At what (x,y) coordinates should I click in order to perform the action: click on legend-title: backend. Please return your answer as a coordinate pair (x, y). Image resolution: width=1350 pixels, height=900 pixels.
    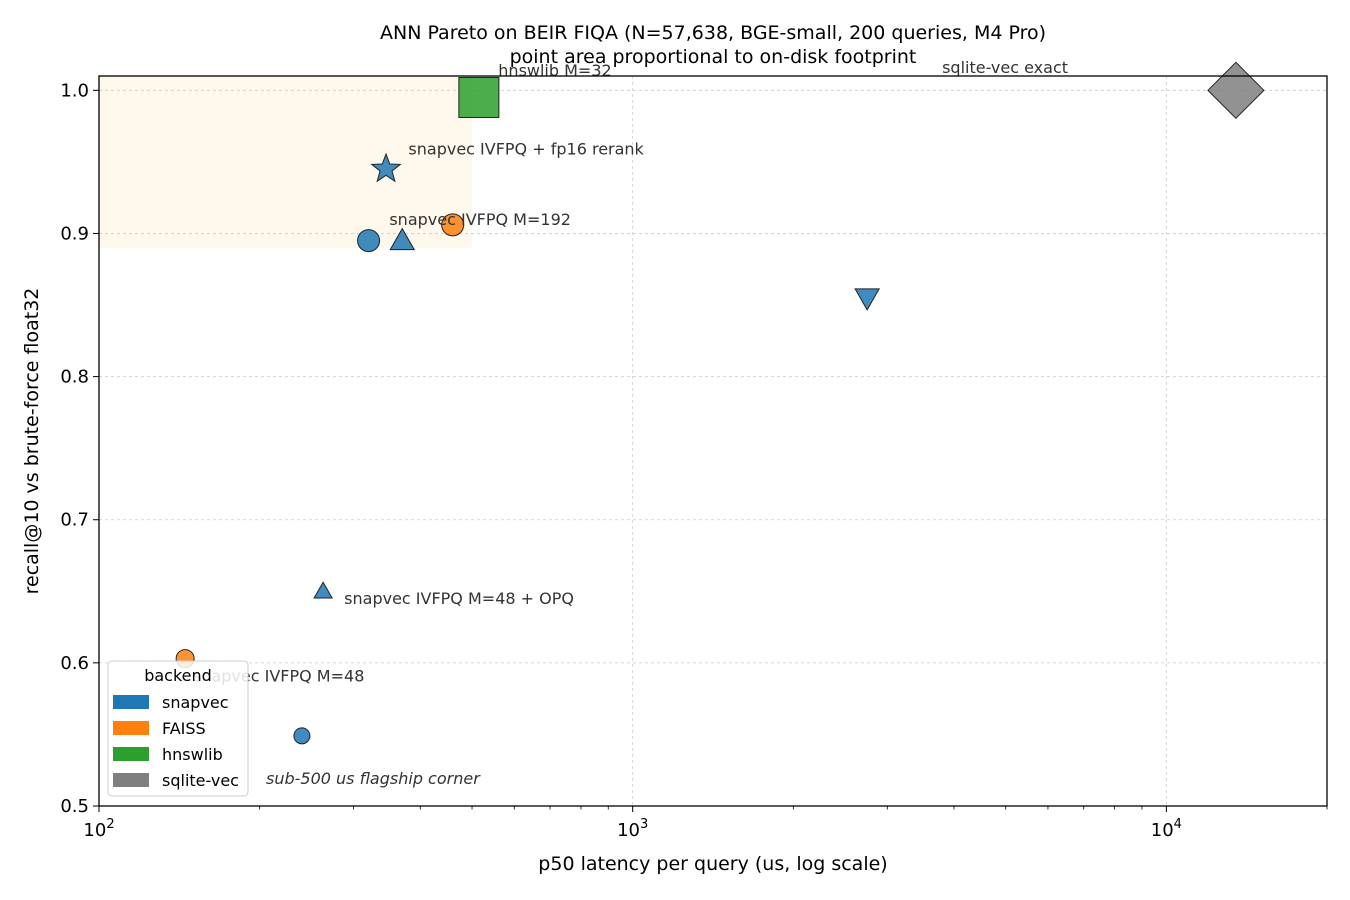
    Looking at the image, I should click on (178, 675).